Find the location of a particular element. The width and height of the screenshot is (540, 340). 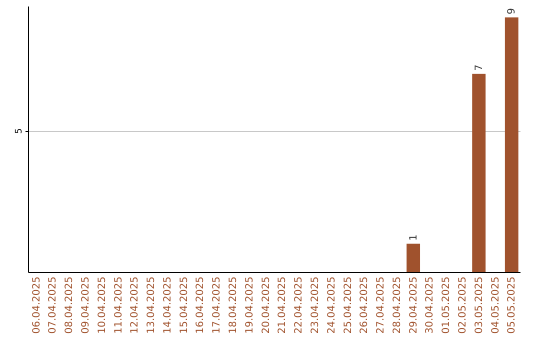

x-tick-label: 08.04.2025 is located at coordinates (70, 305).